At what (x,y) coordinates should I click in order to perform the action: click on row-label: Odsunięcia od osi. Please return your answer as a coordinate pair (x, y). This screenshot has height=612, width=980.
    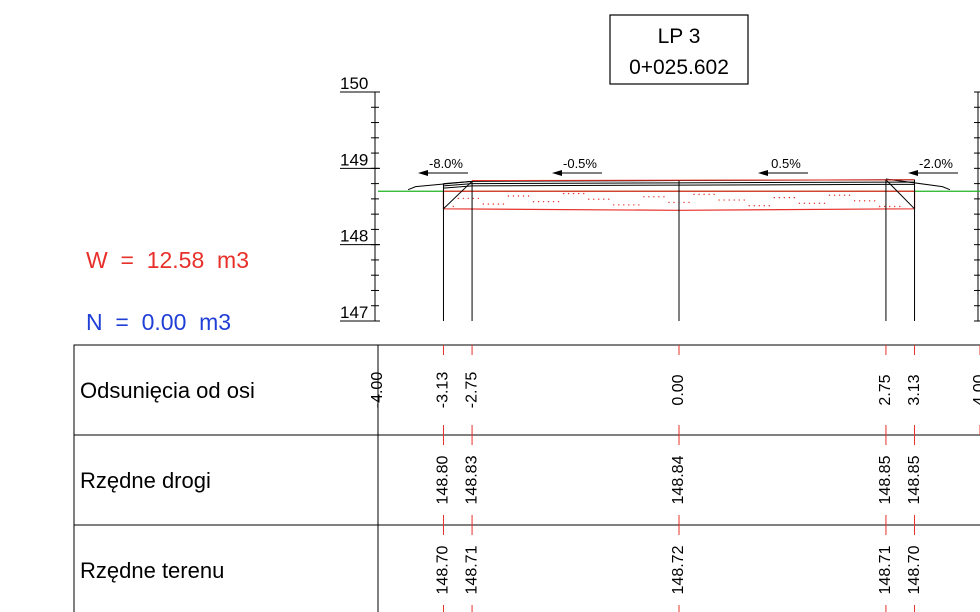
    Looking at the image, I should click on (167, 390).